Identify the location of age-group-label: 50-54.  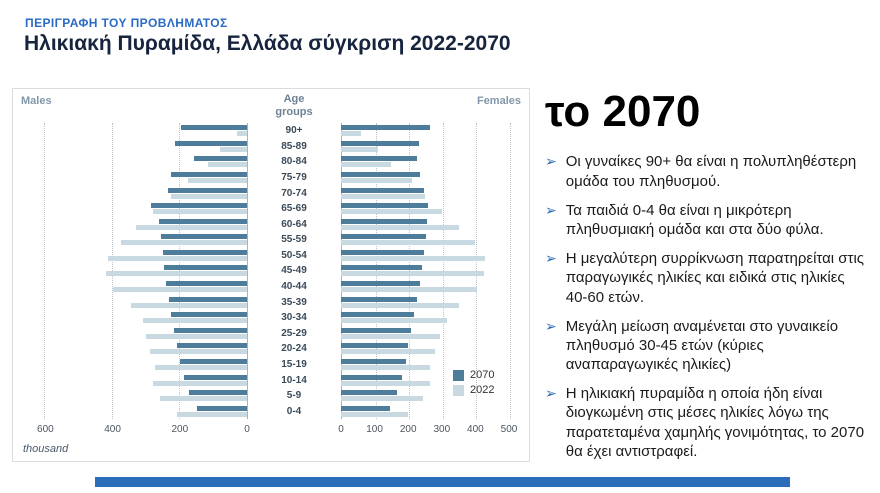
(294, 255).